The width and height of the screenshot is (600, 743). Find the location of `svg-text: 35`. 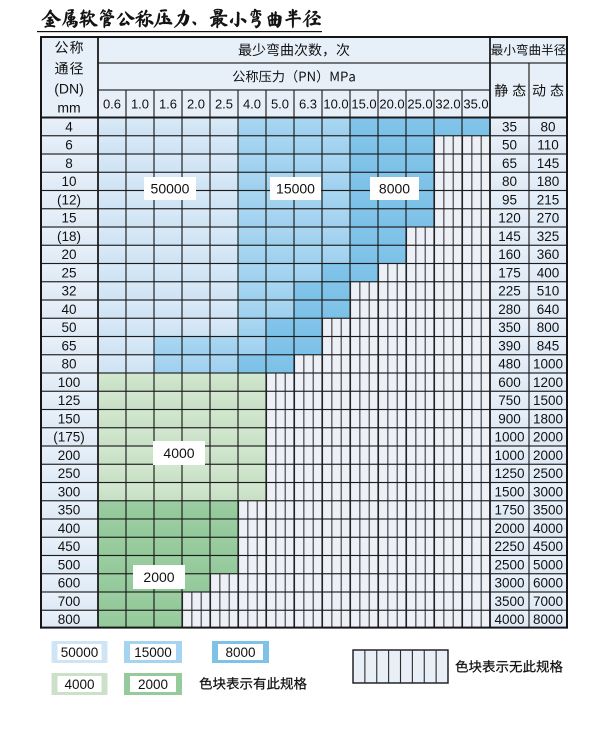

svg-text: 35 is located at coordinates (509, 126).